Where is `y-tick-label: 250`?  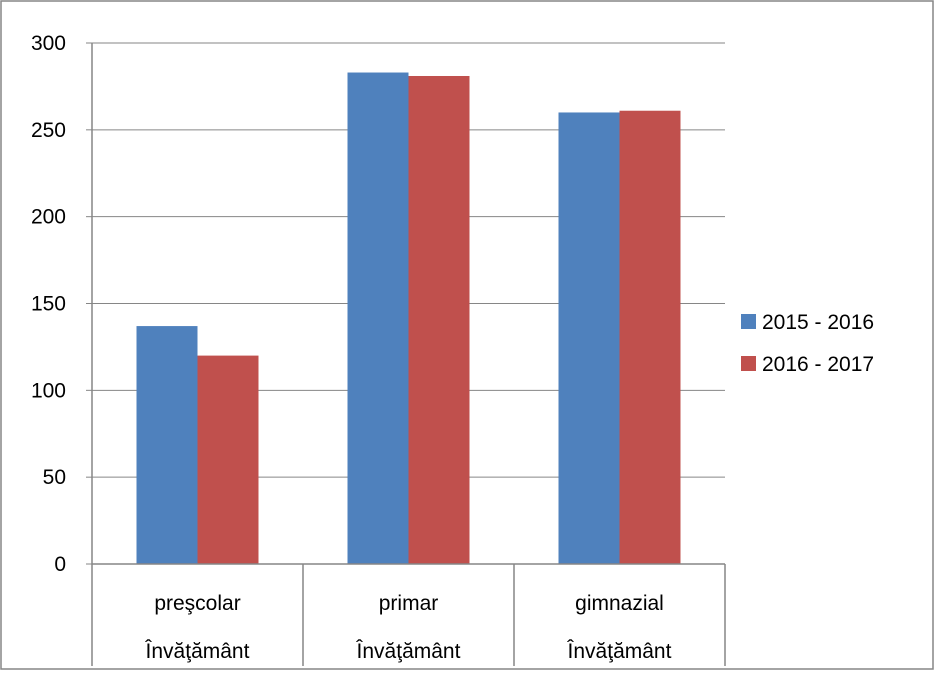
y-tick-label: 250 is located at coordinates (48, 130).